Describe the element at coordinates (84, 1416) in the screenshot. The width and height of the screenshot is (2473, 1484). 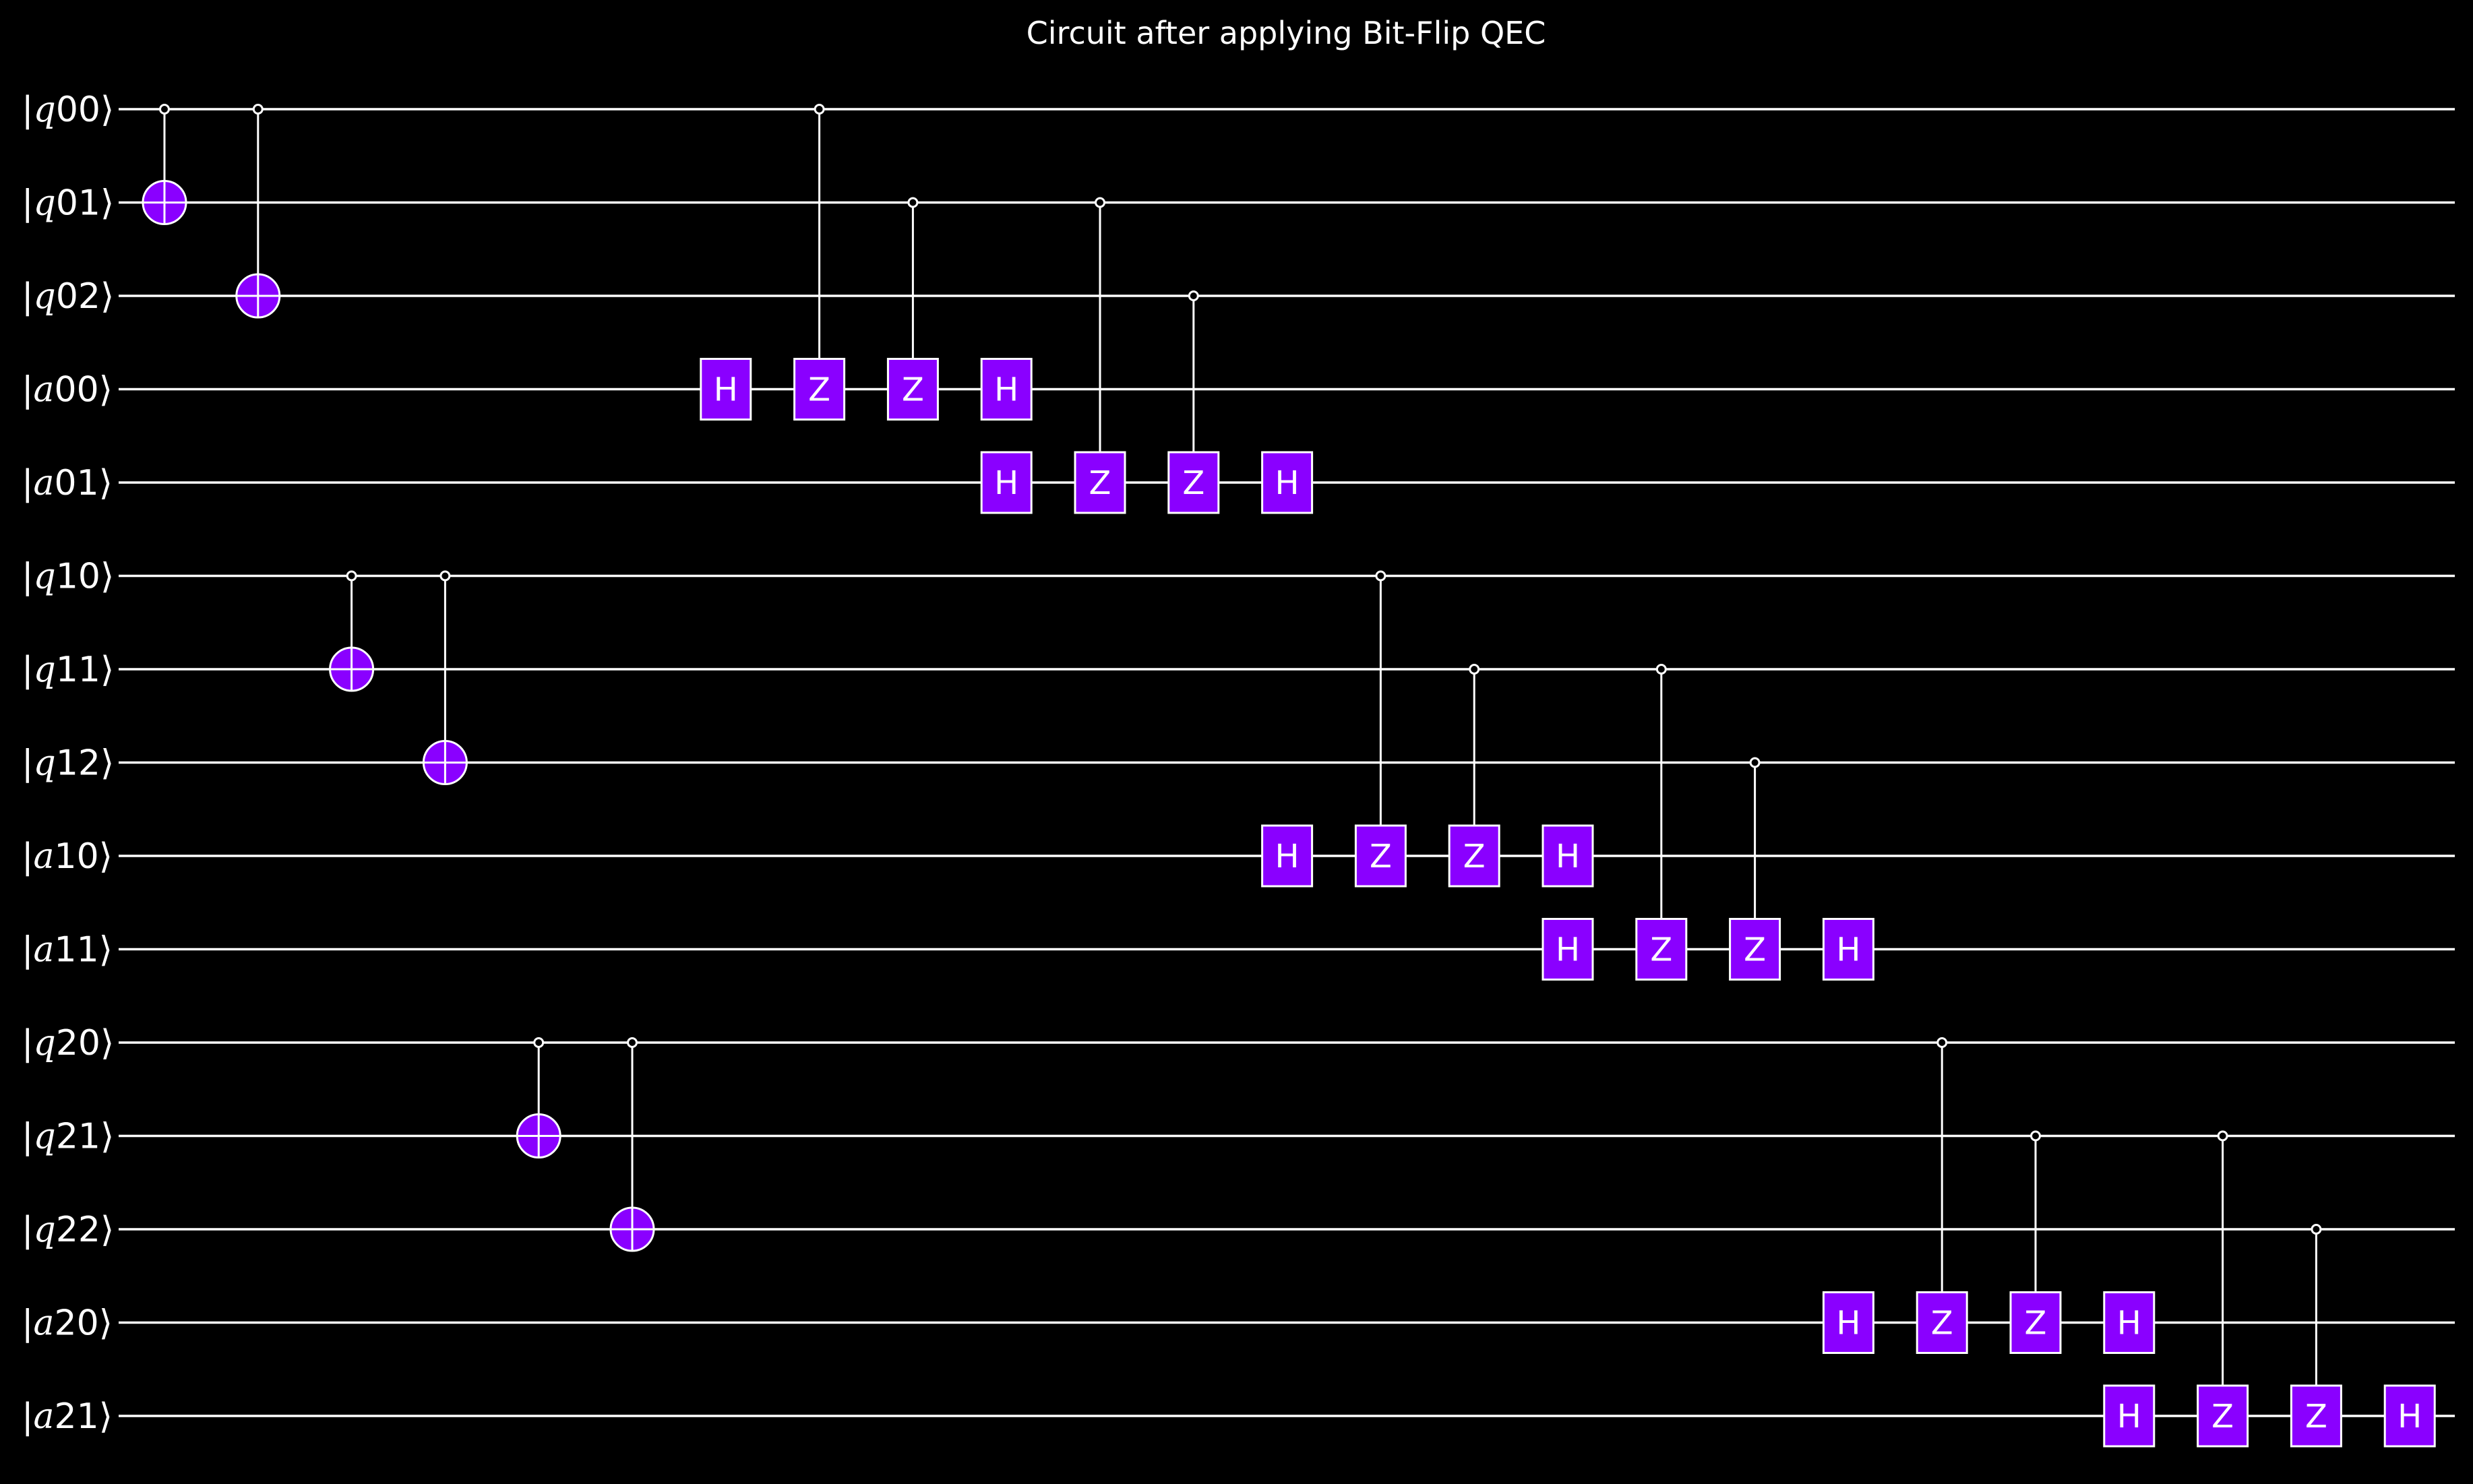
I see `qubit-index: 21⟩` at that location.